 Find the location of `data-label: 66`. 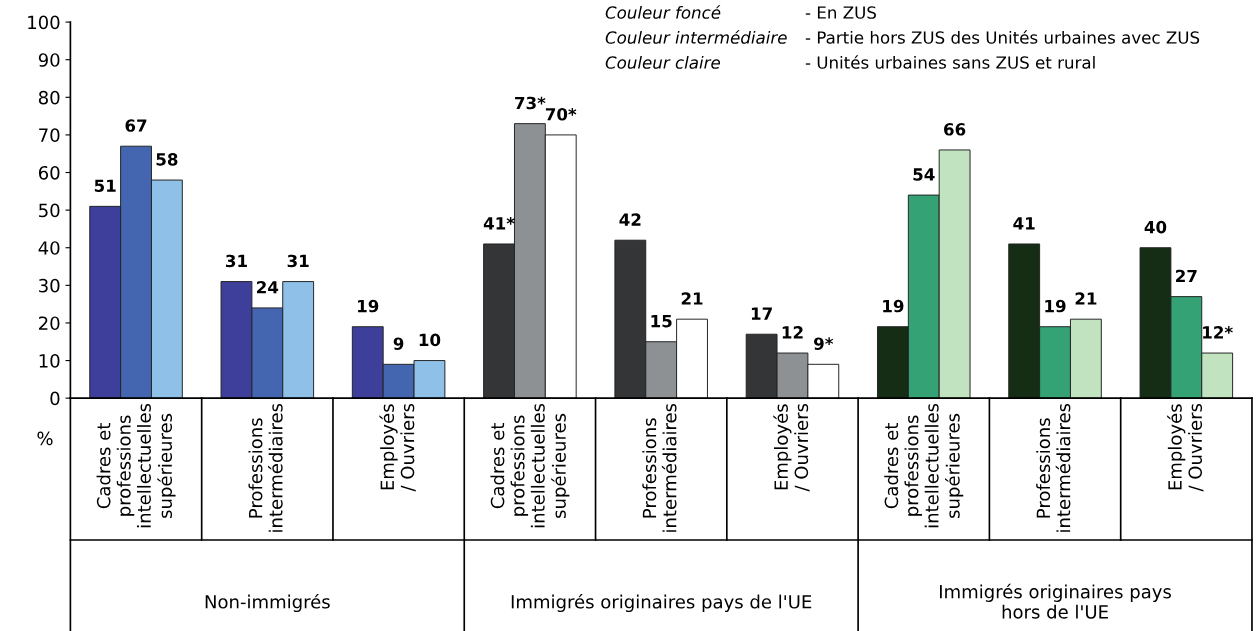

data-label: 66 is located at coordinates (955, 129).